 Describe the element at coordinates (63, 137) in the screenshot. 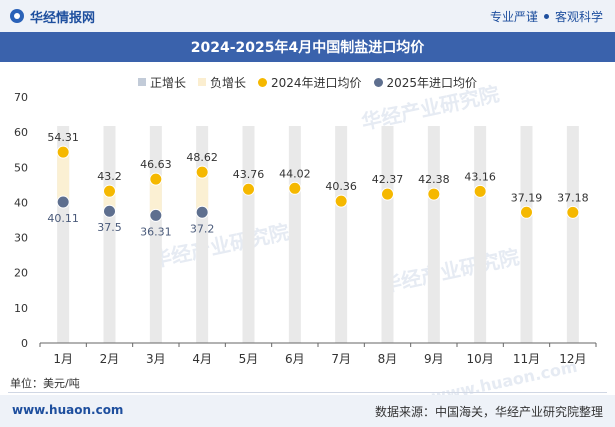

I see `data-label-2024: 54.31` at that location.